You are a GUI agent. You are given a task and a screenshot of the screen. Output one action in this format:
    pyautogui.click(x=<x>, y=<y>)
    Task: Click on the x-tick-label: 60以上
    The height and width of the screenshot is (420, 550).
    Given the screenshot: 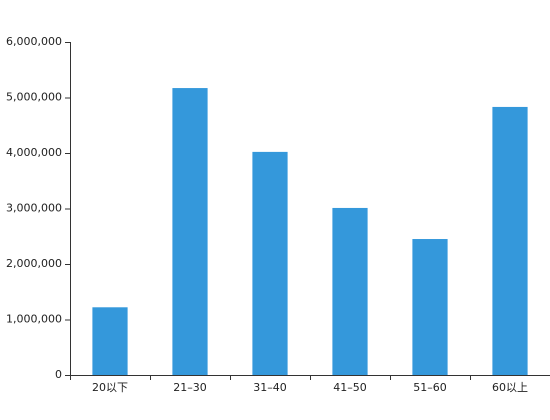 What is the action you would take?
    pyautogui.click(x=510, y=387)
    